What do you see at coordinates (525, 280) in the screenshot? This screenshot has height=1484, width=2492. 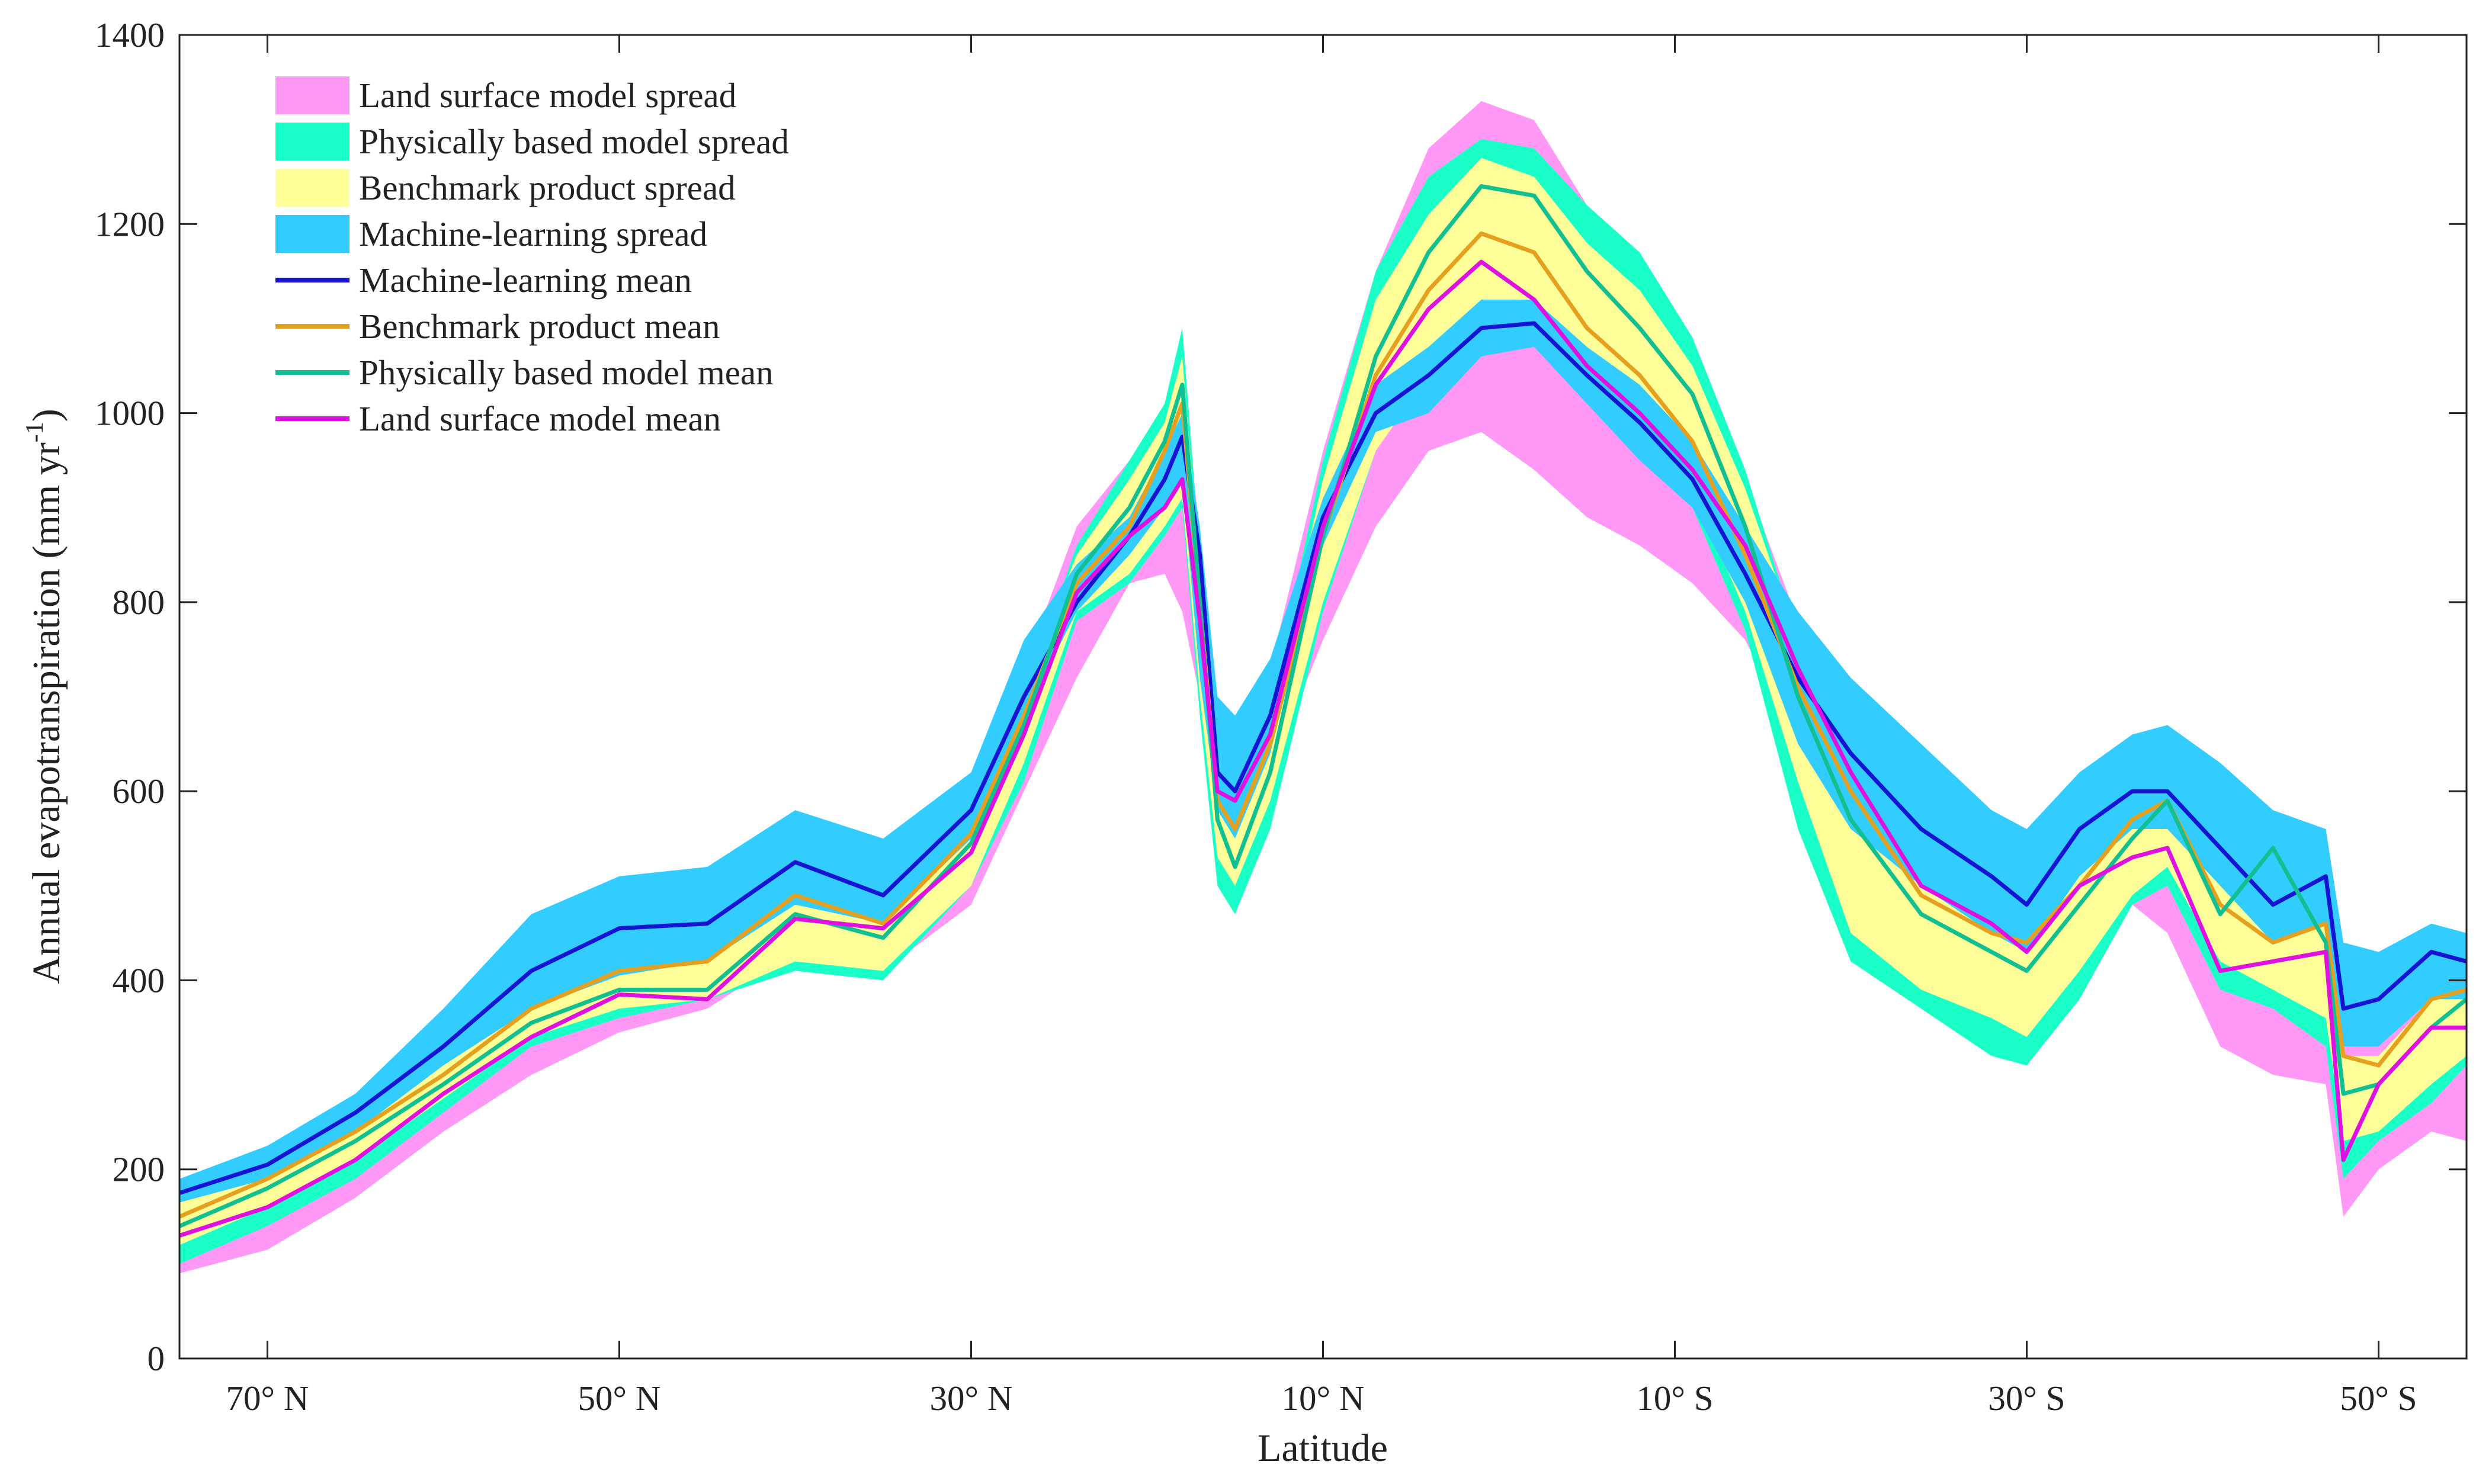 I see `legend-label: Machine-learning mean` at bounding box center [525, 280].